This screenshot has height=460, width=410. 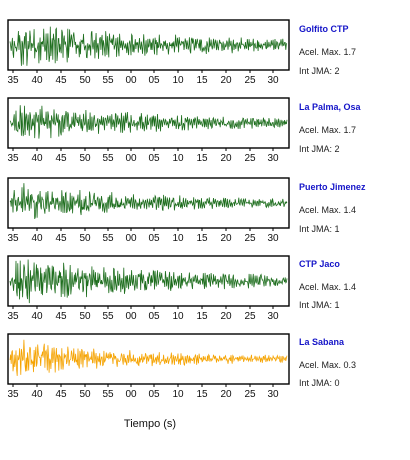 I want to click on x-tick-label-2-9: 20, so click(x=226, y=238).